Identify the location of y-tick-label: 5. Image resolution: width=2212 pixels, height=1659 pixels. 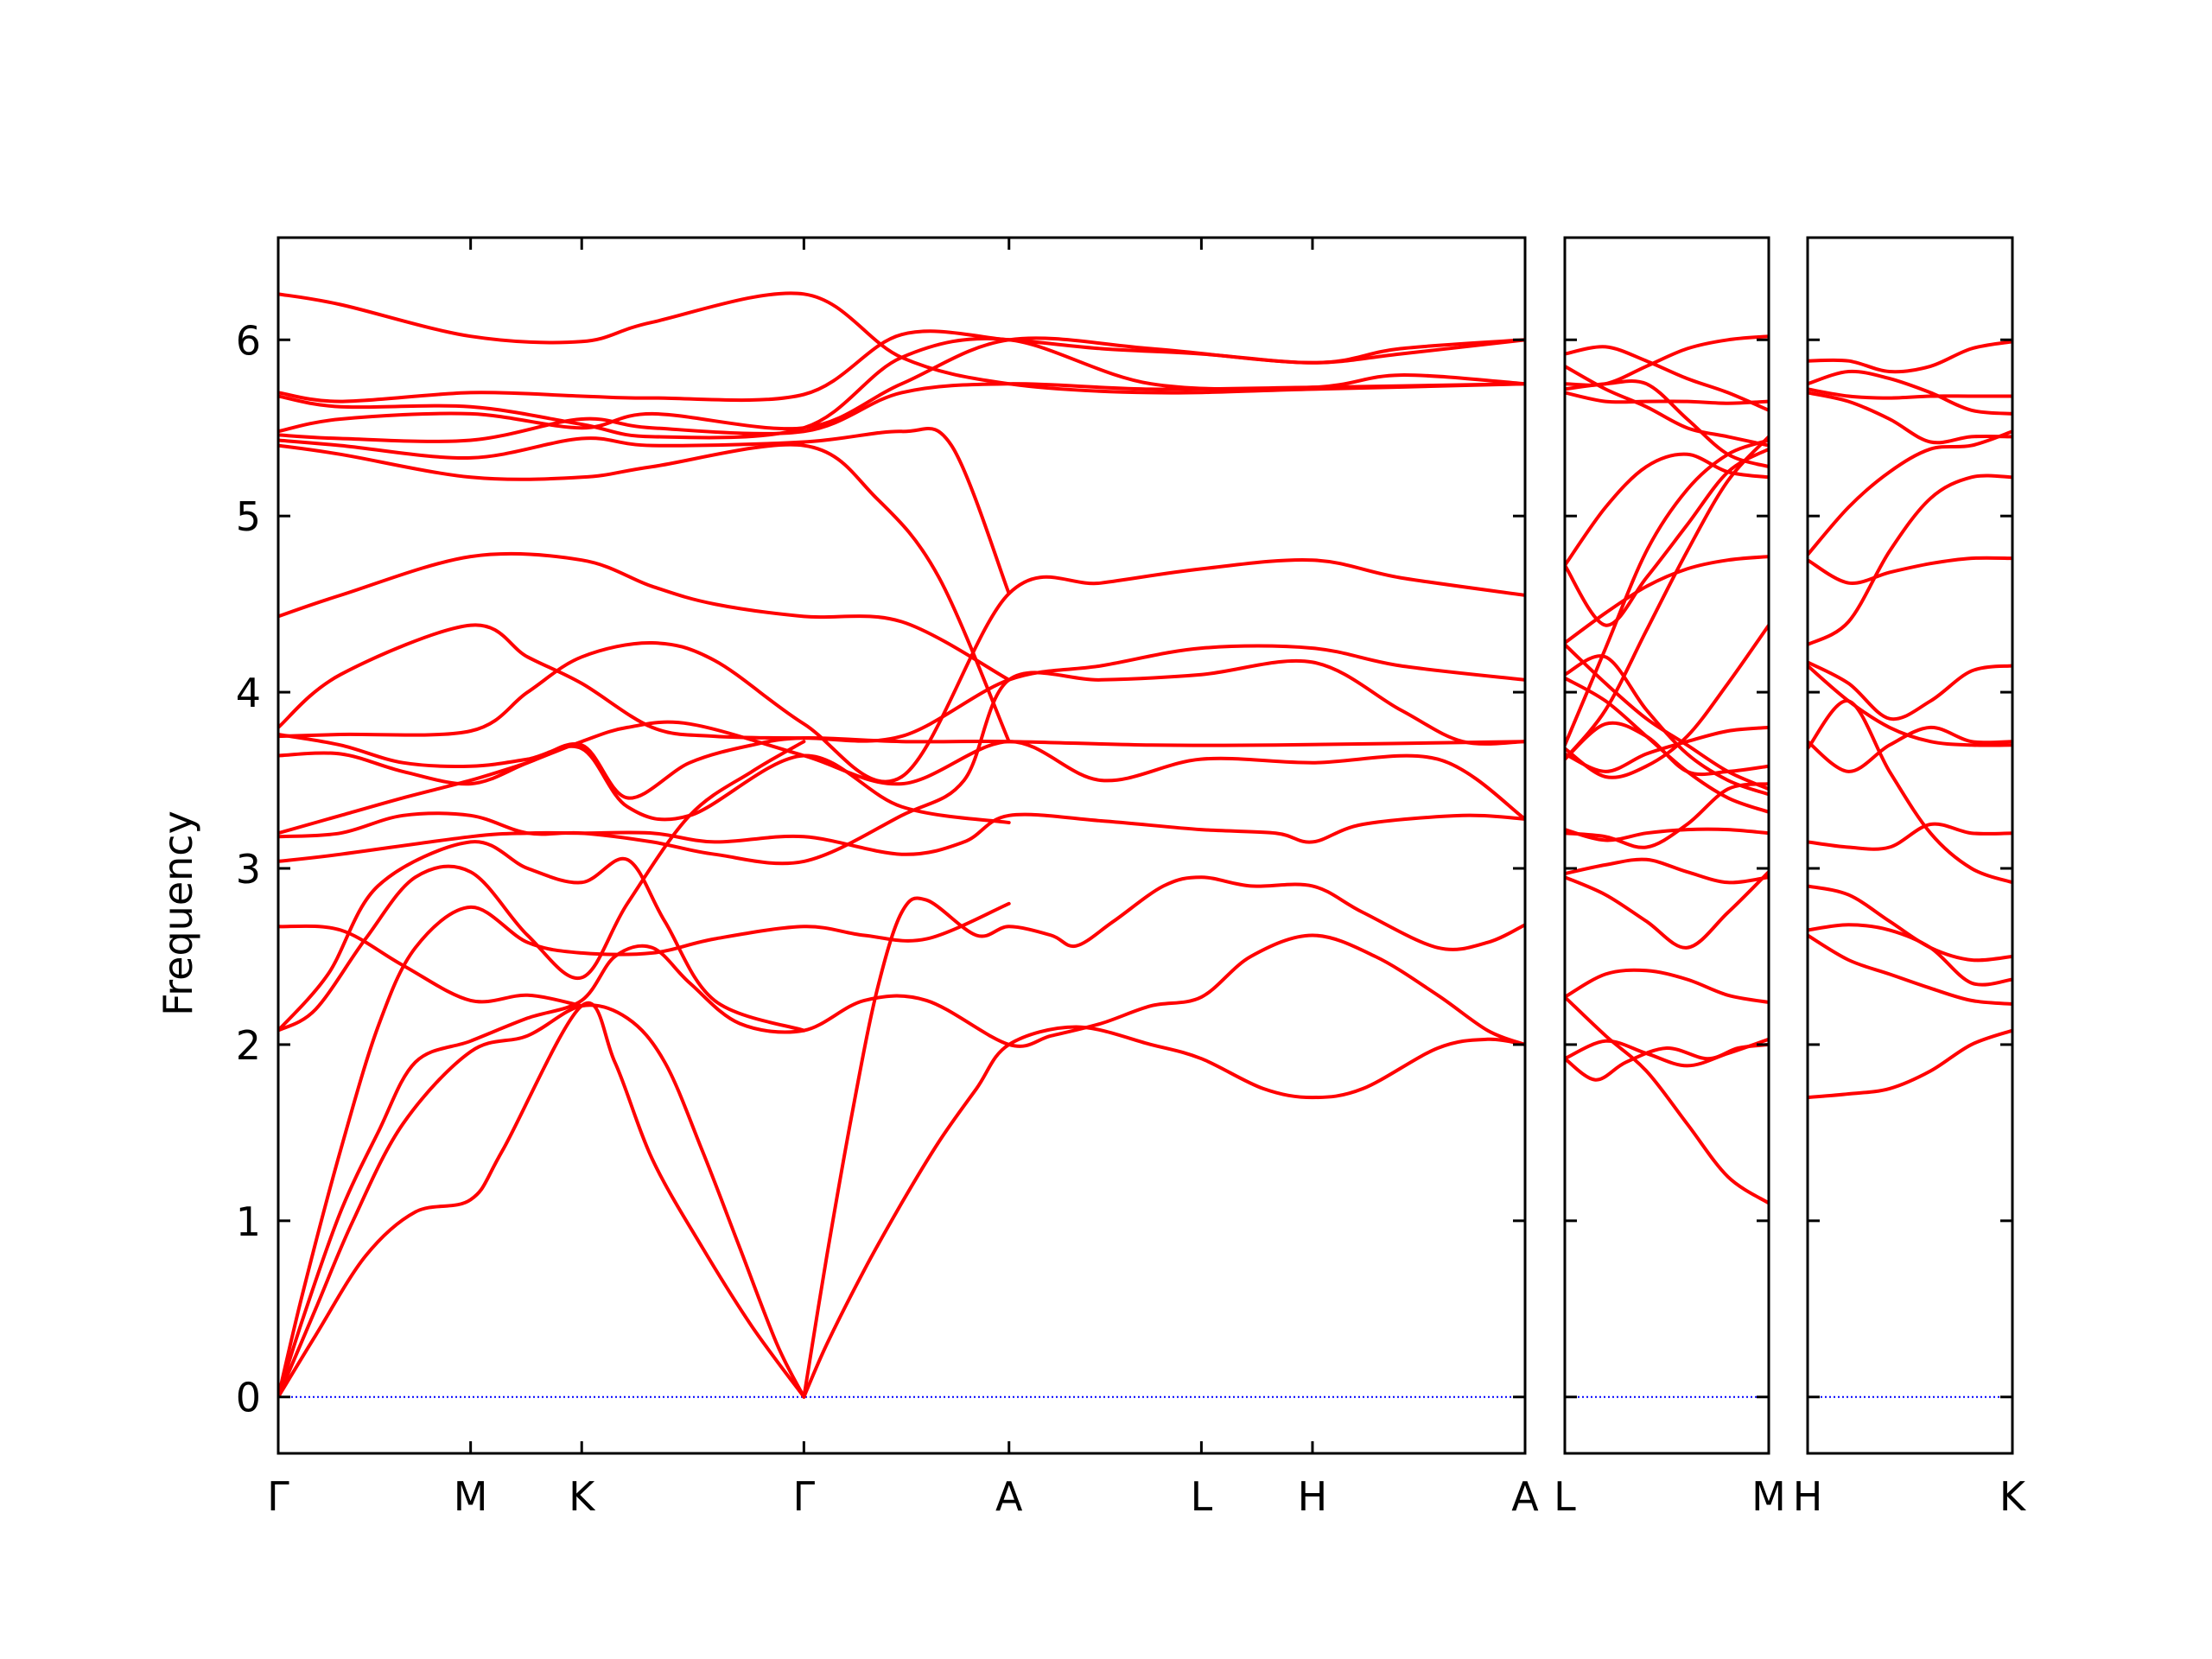
(248, 516).